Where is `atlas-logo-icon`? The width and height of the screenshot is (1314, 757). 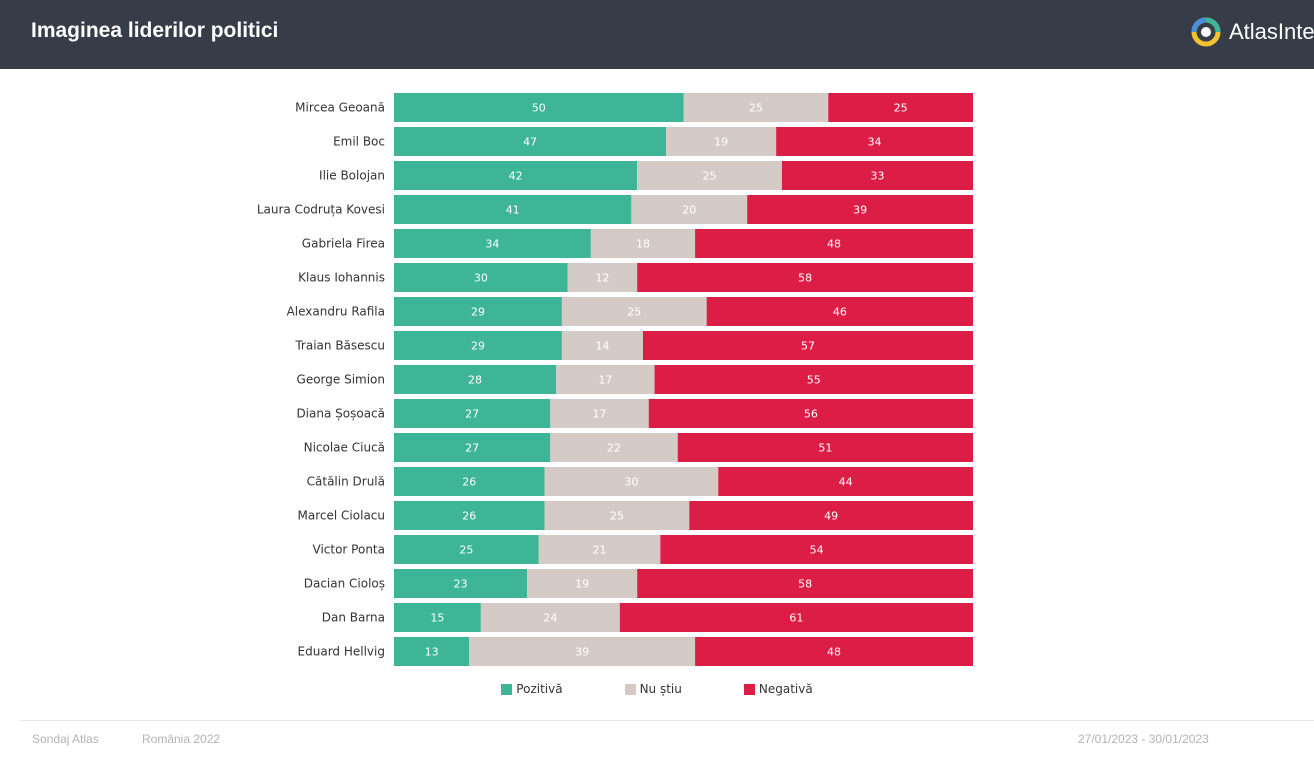 atlas-logo-icon is located at coordinates (1206, 32).